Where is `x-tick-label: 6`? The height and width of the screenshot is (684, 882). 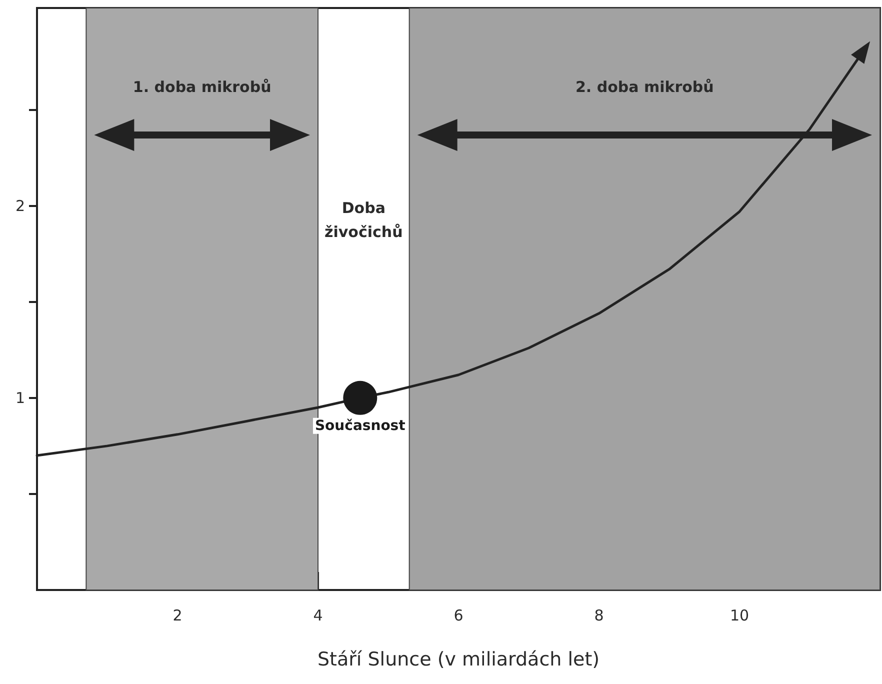
x-tick-label: 6 is located at coordinates (459, 615).